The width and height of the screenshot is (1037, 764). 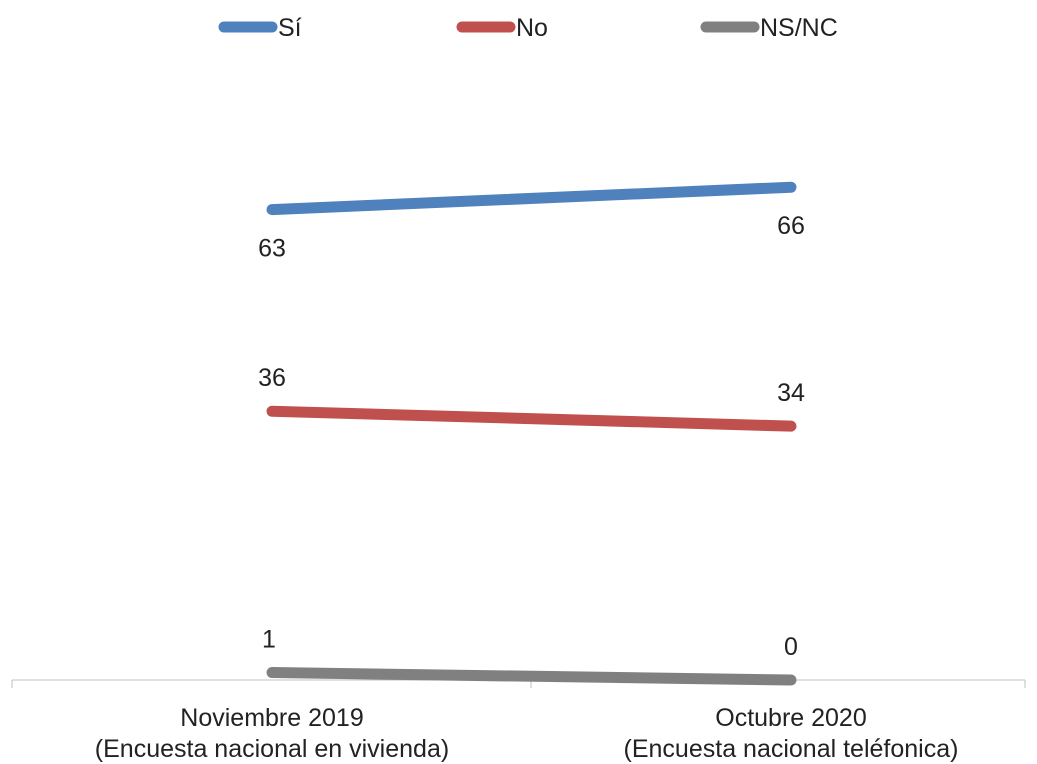 I want to click on legend: Sí No NS/NC, so click(x=528, y=28).